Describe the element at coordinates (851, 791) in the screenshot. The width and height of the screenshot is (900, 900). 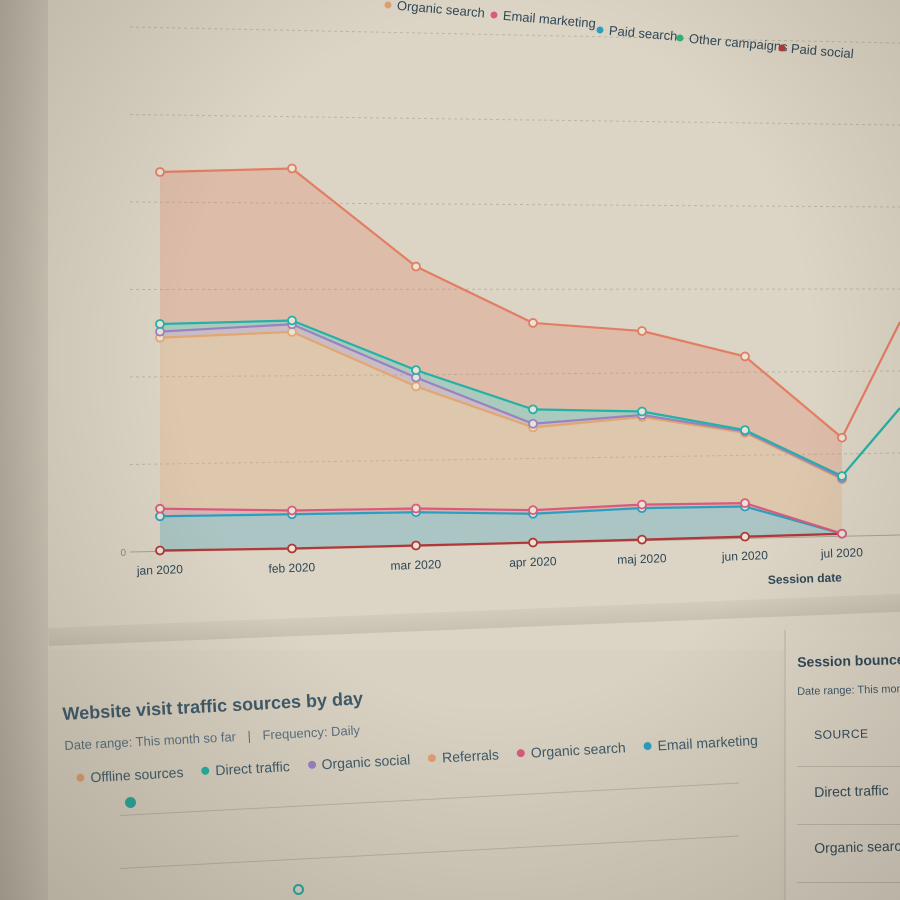
I see `table-row: Direct traffic` at that location.